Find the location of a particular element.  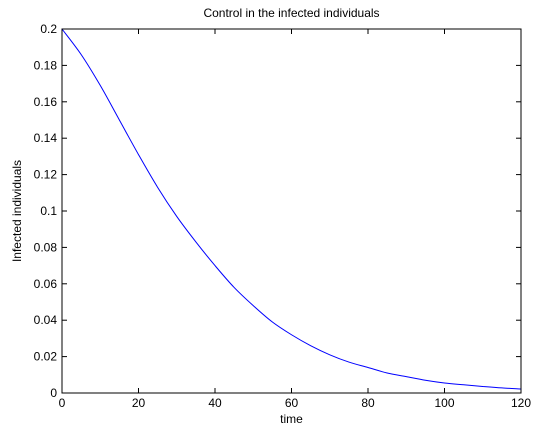

y-tick-label: 0.2 is located at coordinates (48, 29).